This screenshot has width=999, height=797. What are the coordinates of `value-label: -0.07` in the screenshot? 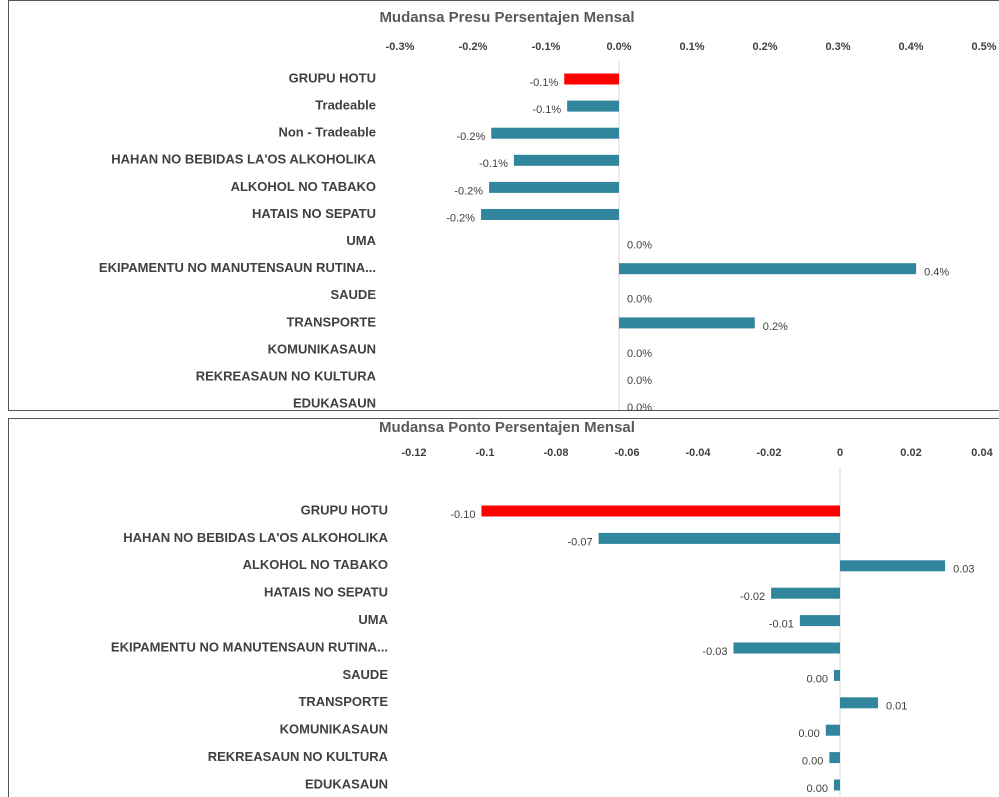 It's located at (580, 542).